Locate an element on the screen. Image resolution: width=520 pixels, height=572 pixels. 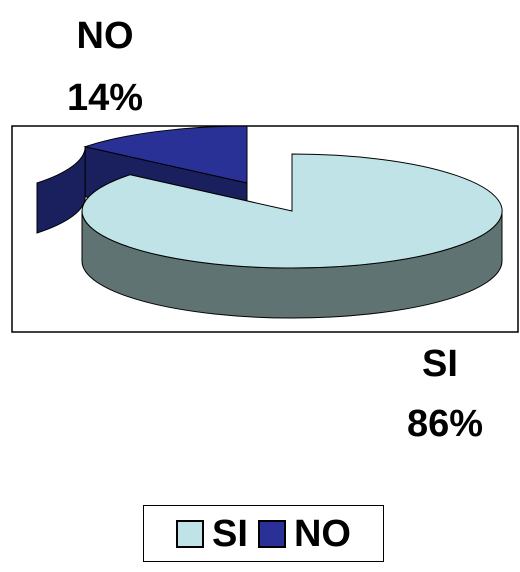
no-percent-label: 14% is located at coordinates (105, 98).